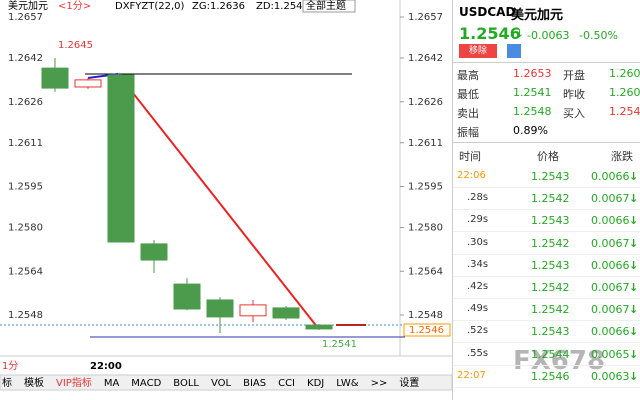 Image resolution: width=640 pixels, height=400 pixels. I want to click on tick-time: 22:06, so click(471, 175).